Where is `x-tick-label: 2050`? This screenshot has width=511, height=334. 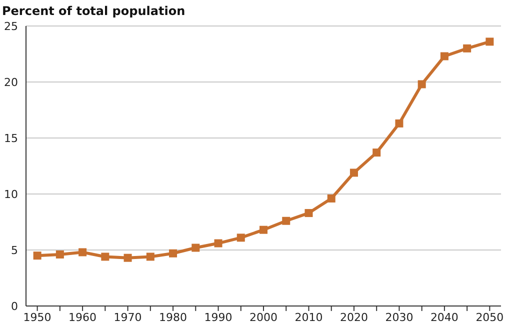
x-tick-label: 2050 is located at coordinates (490, 317).